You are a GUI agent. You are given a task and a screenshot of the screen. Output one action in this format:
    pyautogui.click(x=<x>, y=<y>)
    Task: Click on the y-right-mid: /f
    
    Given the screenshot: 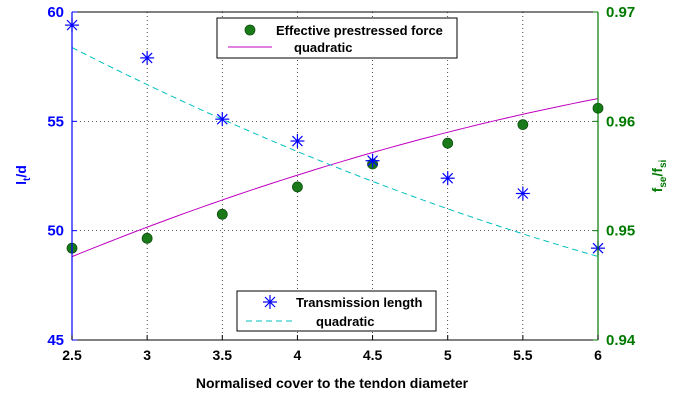 What is the action you would take?
    pyautogui.click(x=657, y=172)
    